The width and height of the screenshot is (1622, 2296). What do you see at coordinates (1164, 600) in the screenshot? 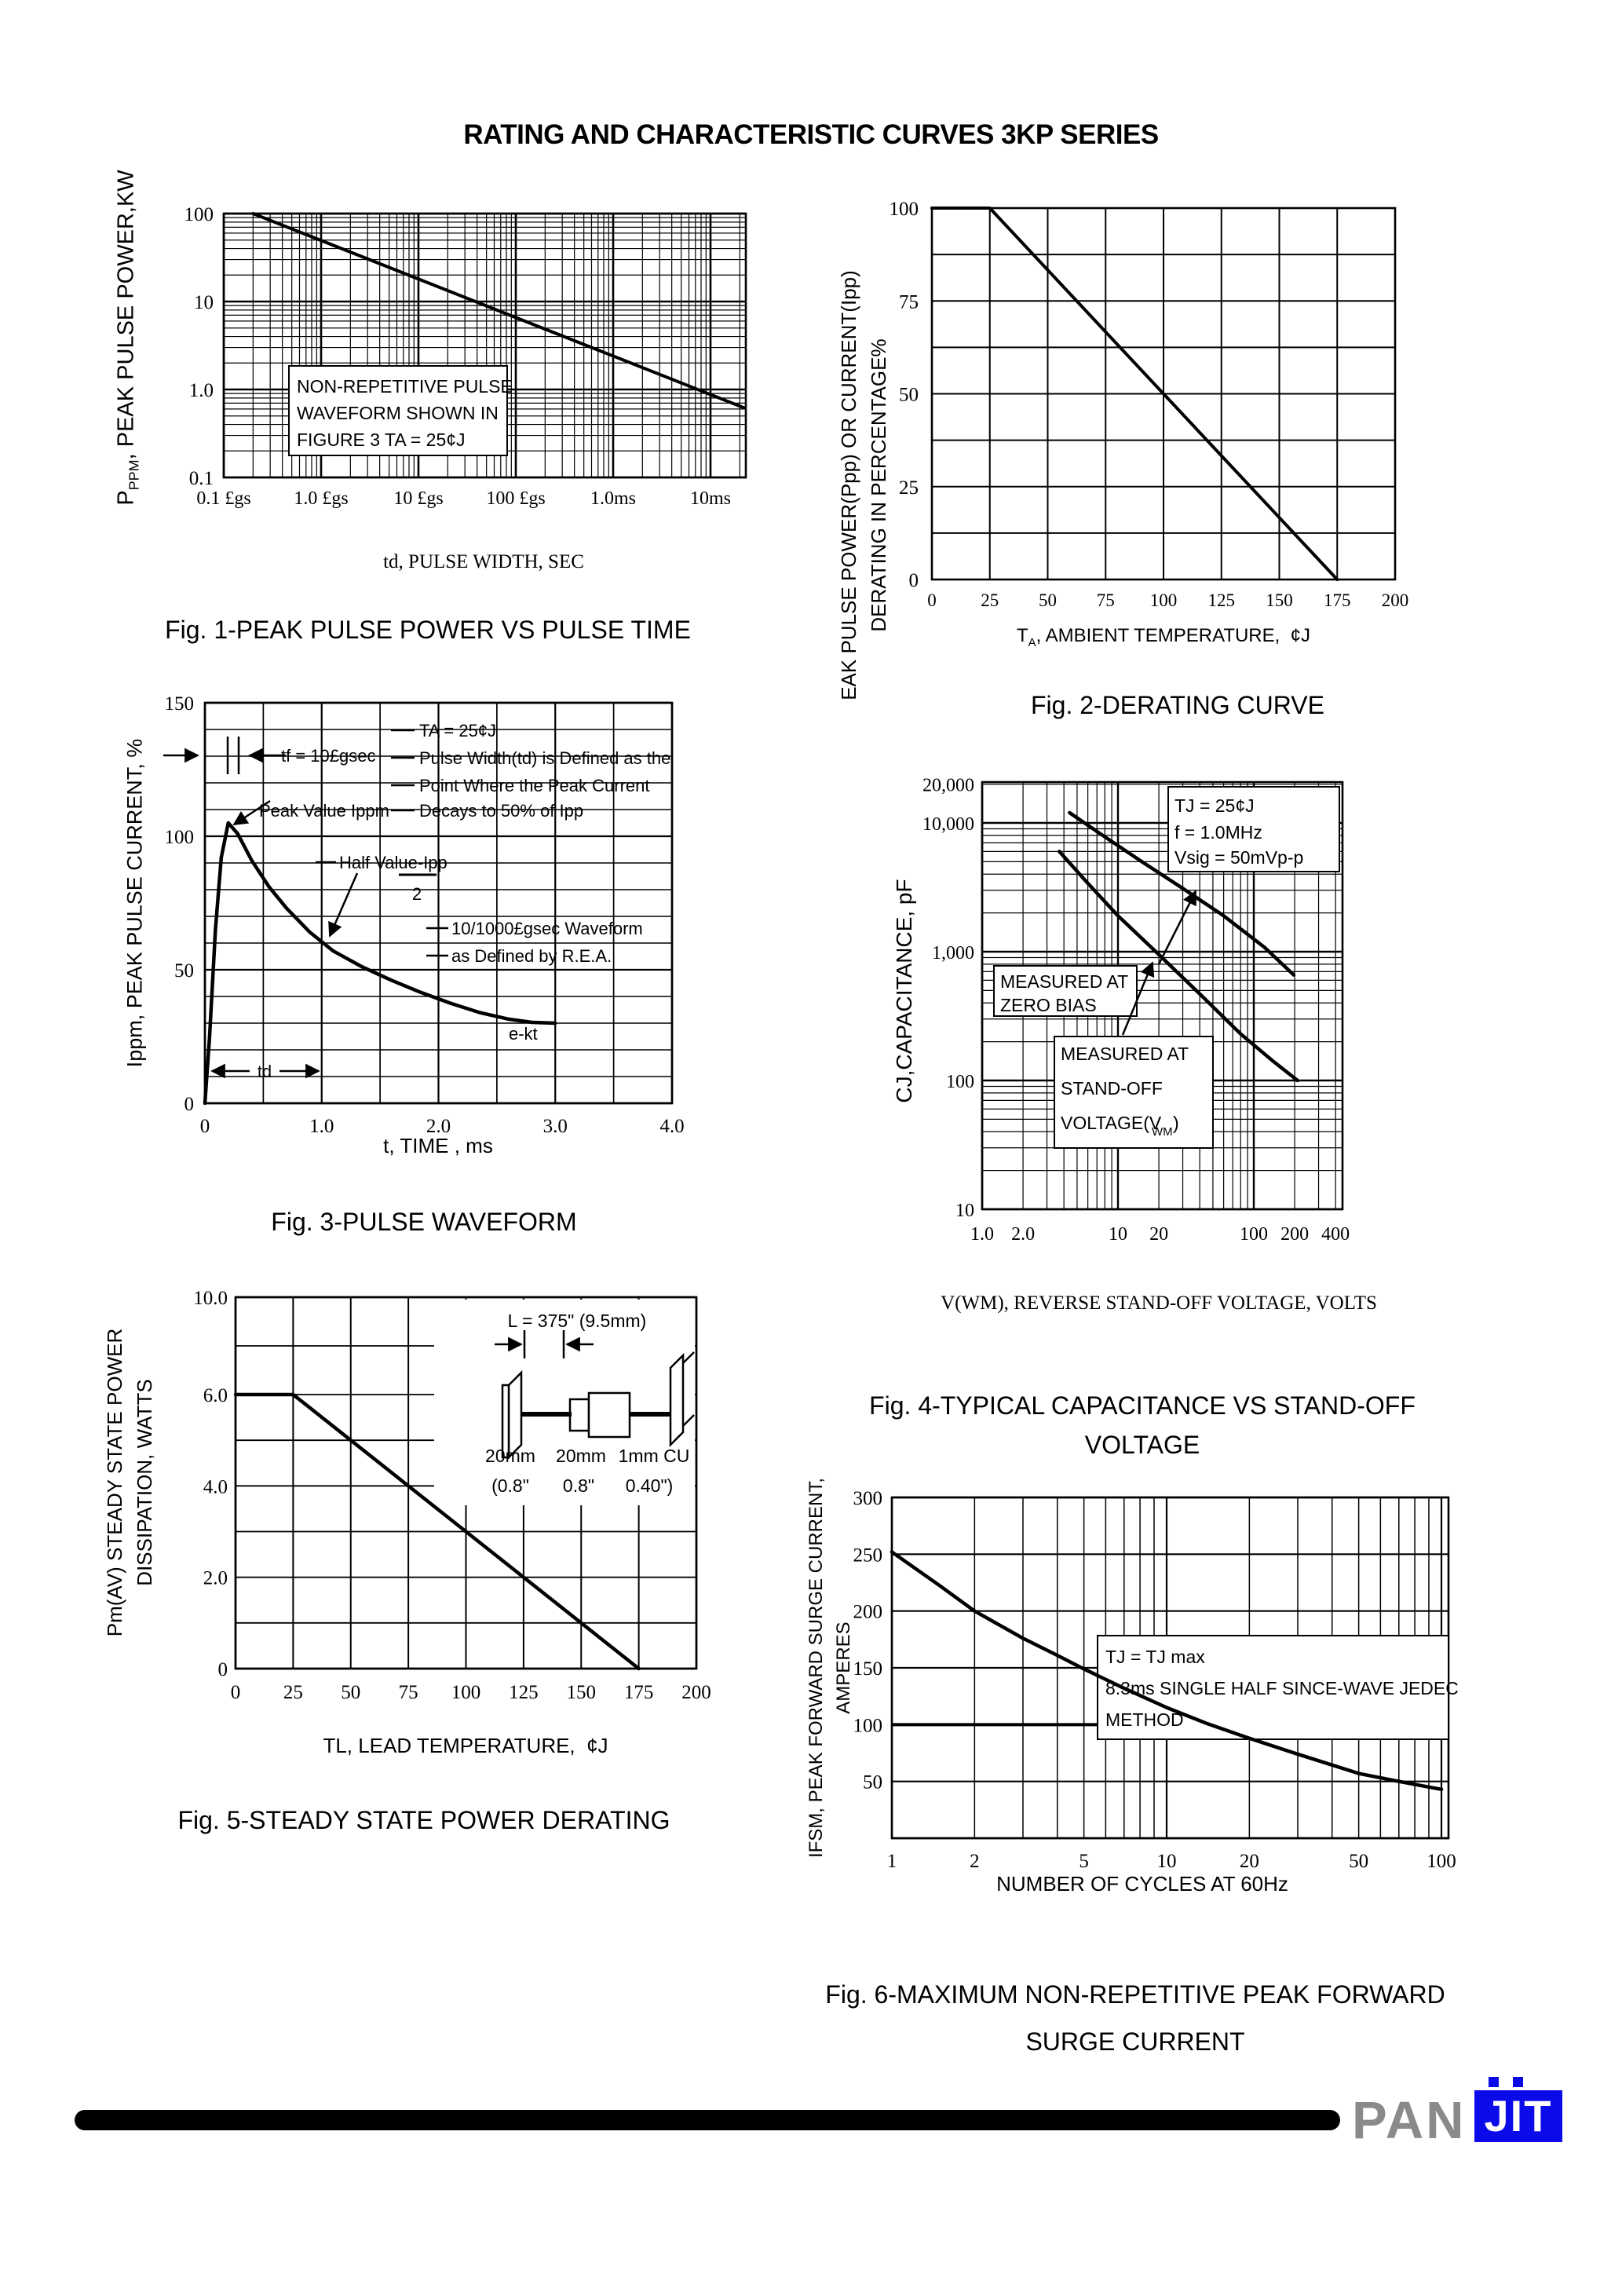
I see `fig2-x-tick-label: 100` at bounding box center [1164, 600].